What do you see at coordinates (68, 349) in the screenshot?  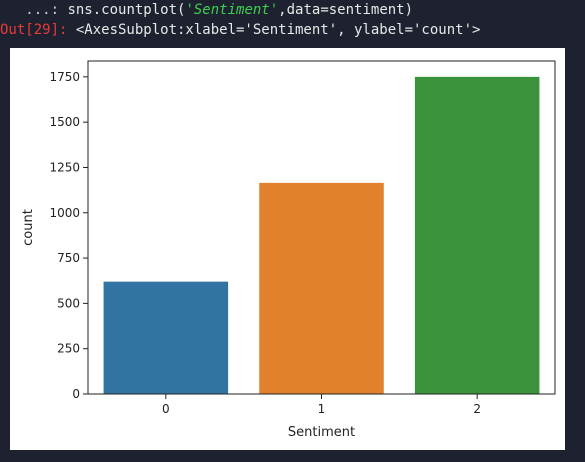 I see `y-tick-label-250: 250` at bounding box center [68, 349].